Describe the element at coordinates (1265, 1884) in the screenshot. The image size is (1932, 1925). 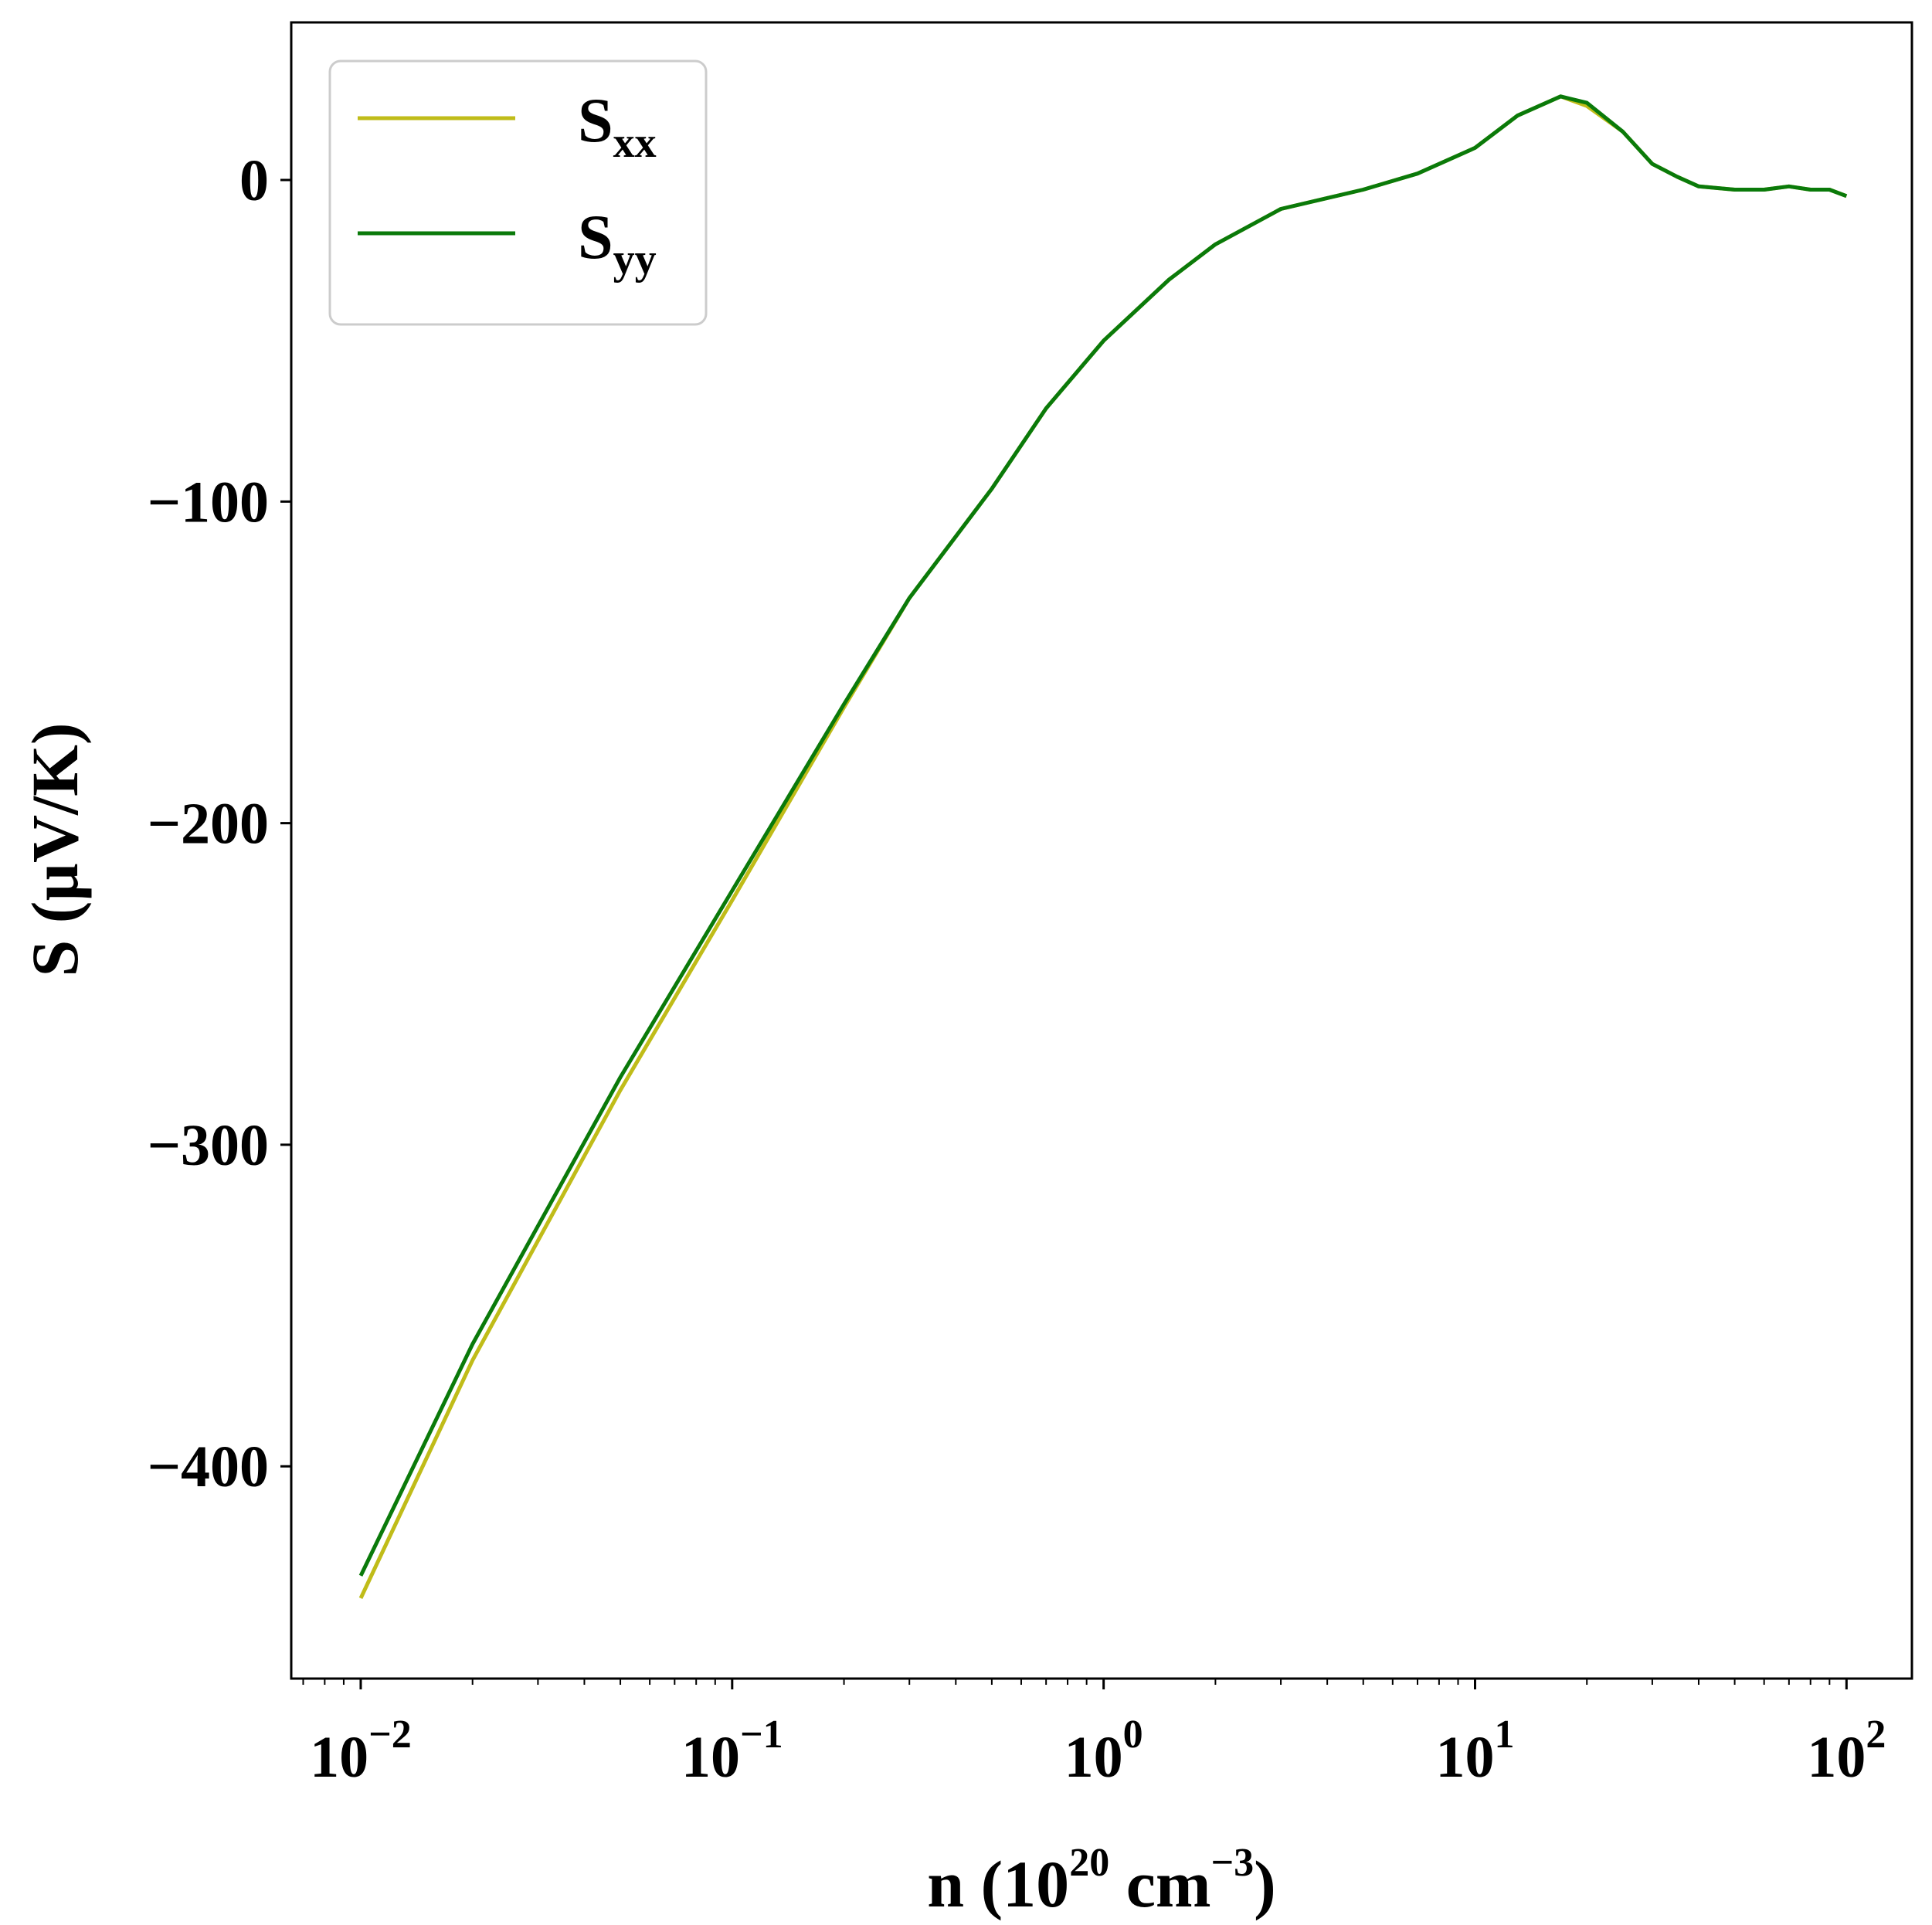
I see `x-axis-label-end: )` at that location.